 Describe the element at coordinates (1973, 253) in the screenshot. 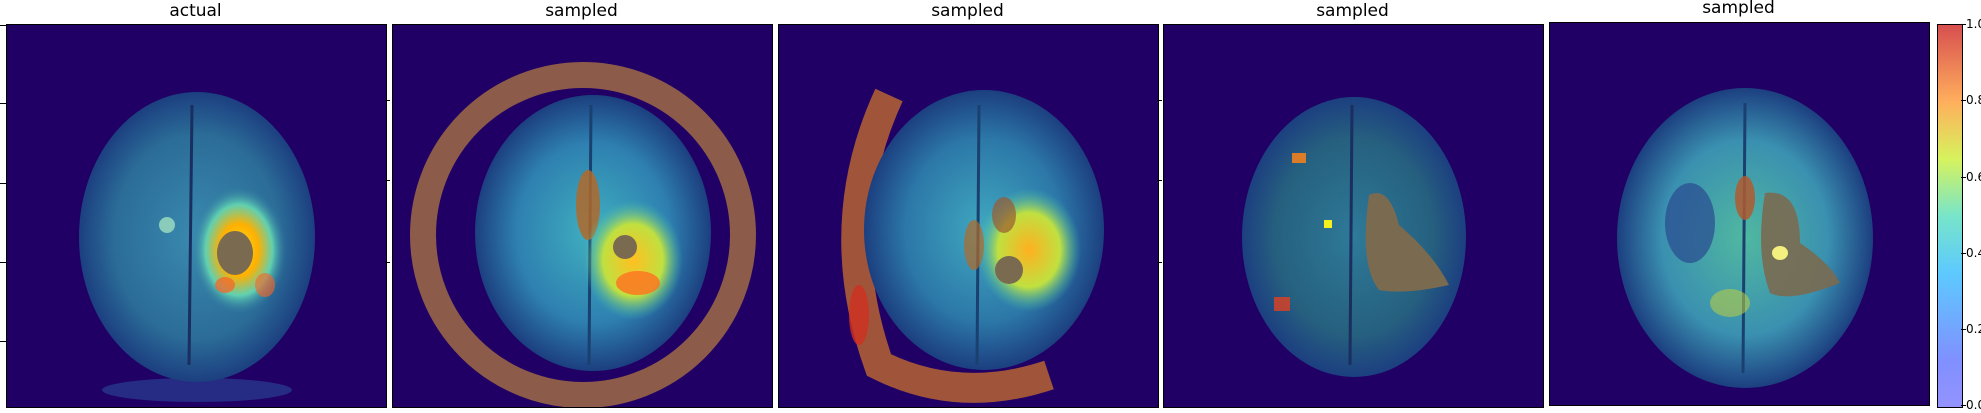

I see `colorbar-label: 0.4` at that location.